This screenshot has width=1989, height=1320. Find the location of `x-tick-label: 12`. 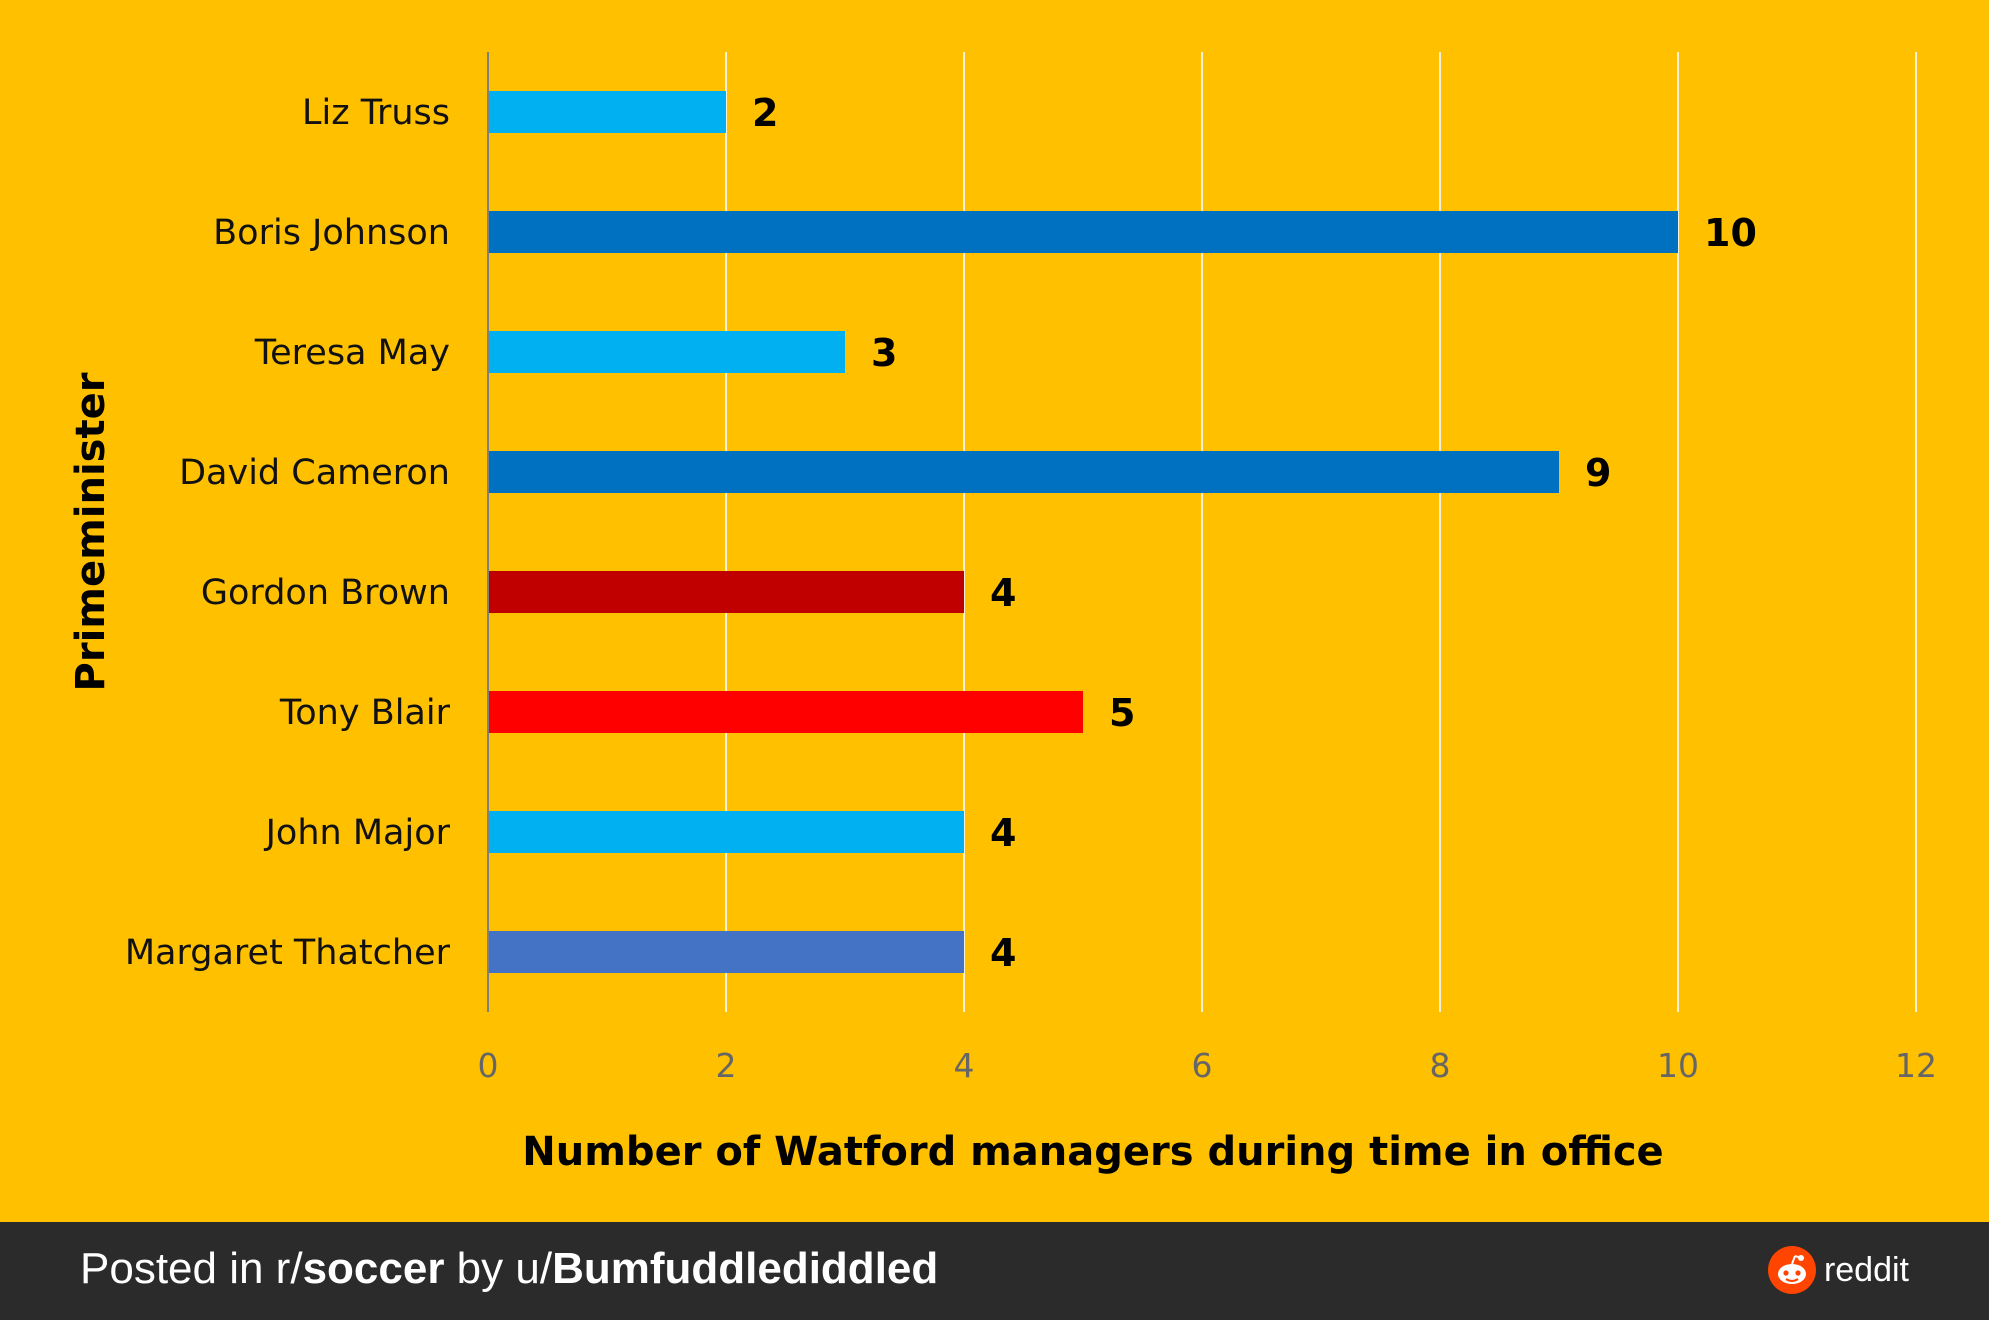

x-tick-label: 12 is located at coordinates (1916, 1065).